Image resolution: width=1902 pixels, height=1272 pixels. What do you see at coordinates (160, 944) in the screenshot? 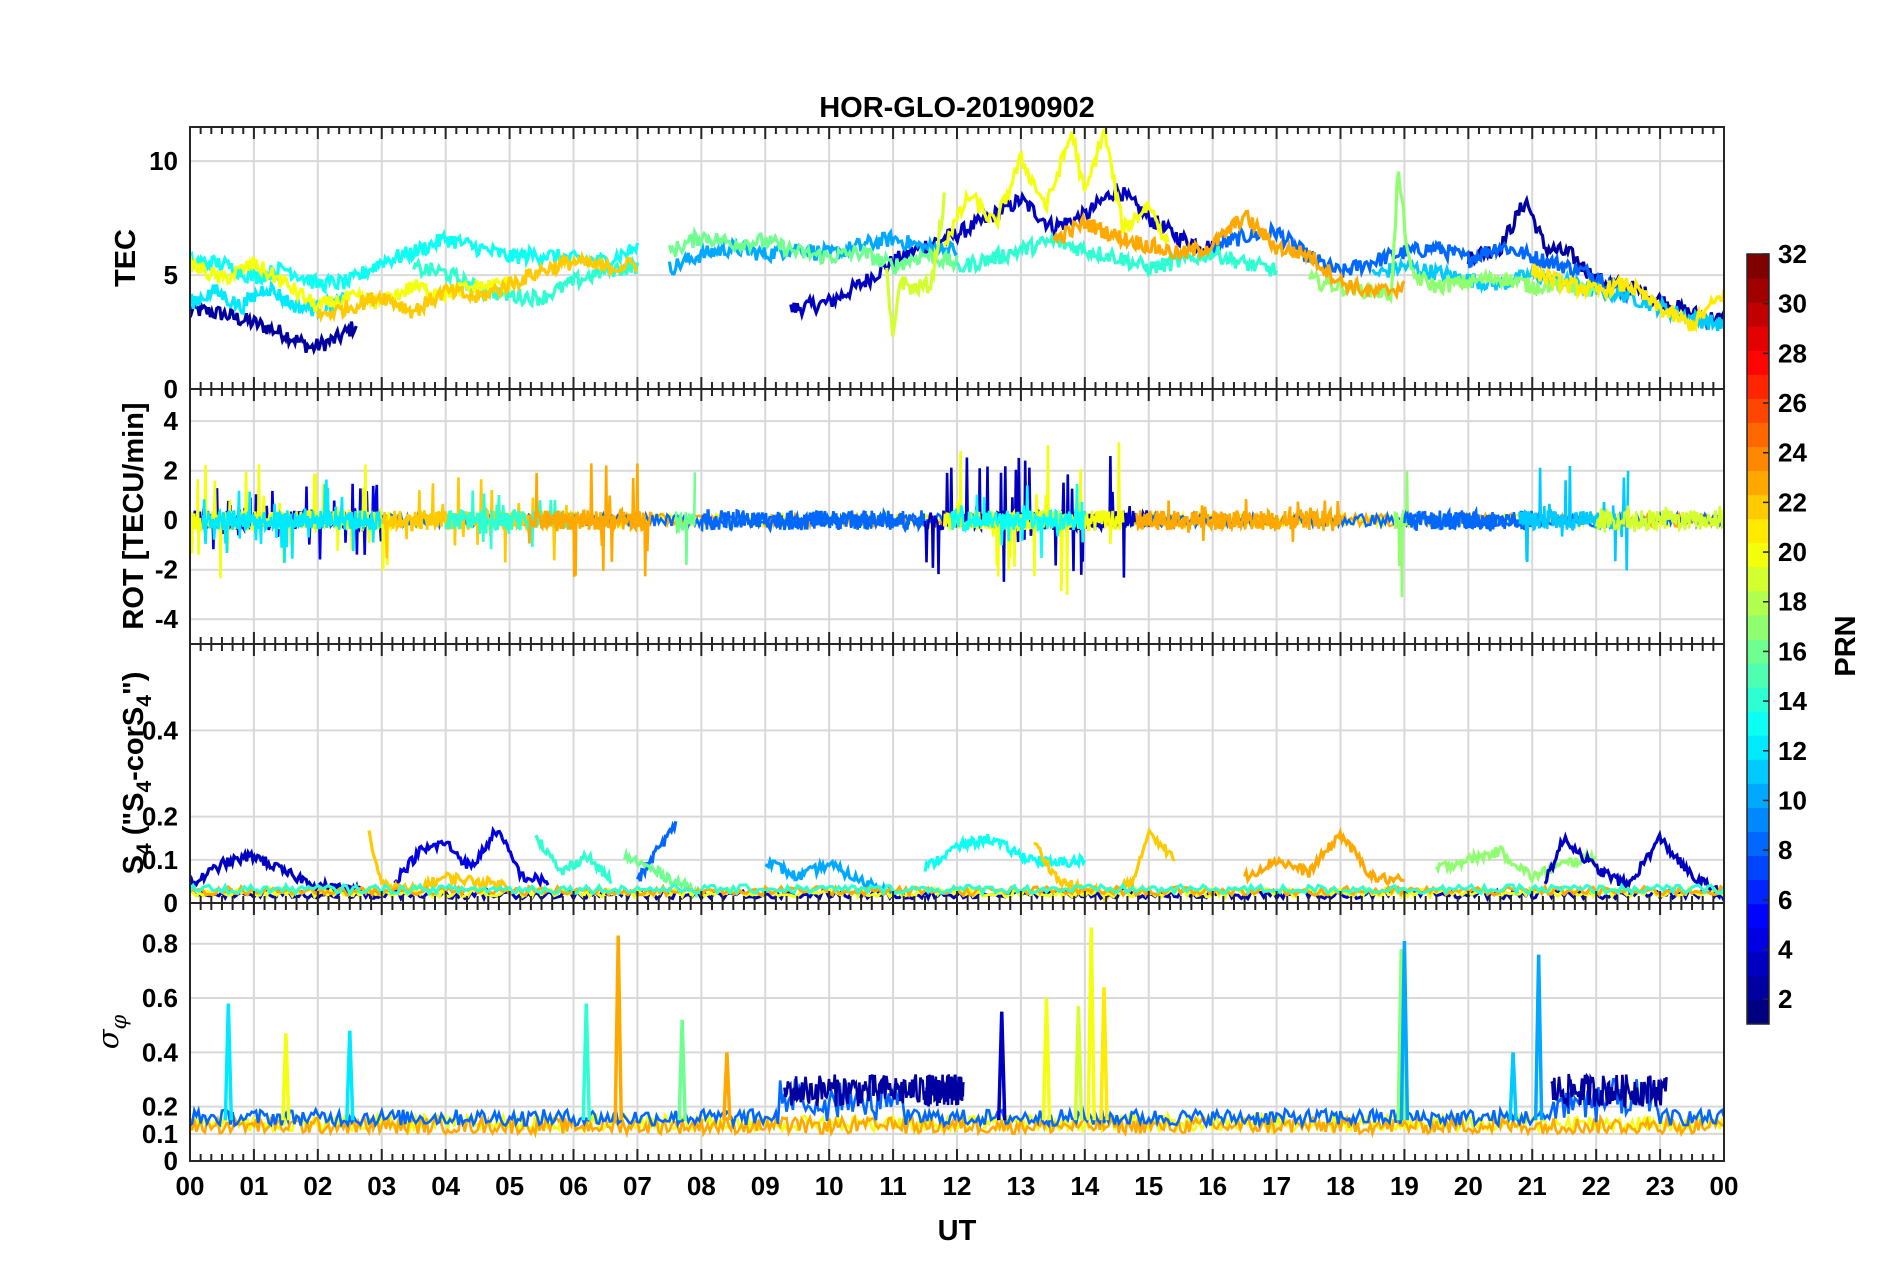
I see `y-tick-label: 0.8` at bounding box center [160, 944].